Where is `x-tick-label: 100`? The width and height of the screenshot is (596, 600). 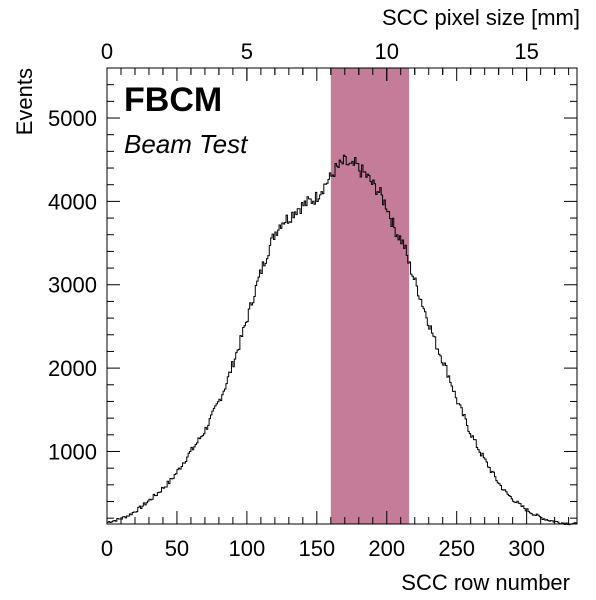
x-tick-label: 100 is located at coordinates (247, 548).